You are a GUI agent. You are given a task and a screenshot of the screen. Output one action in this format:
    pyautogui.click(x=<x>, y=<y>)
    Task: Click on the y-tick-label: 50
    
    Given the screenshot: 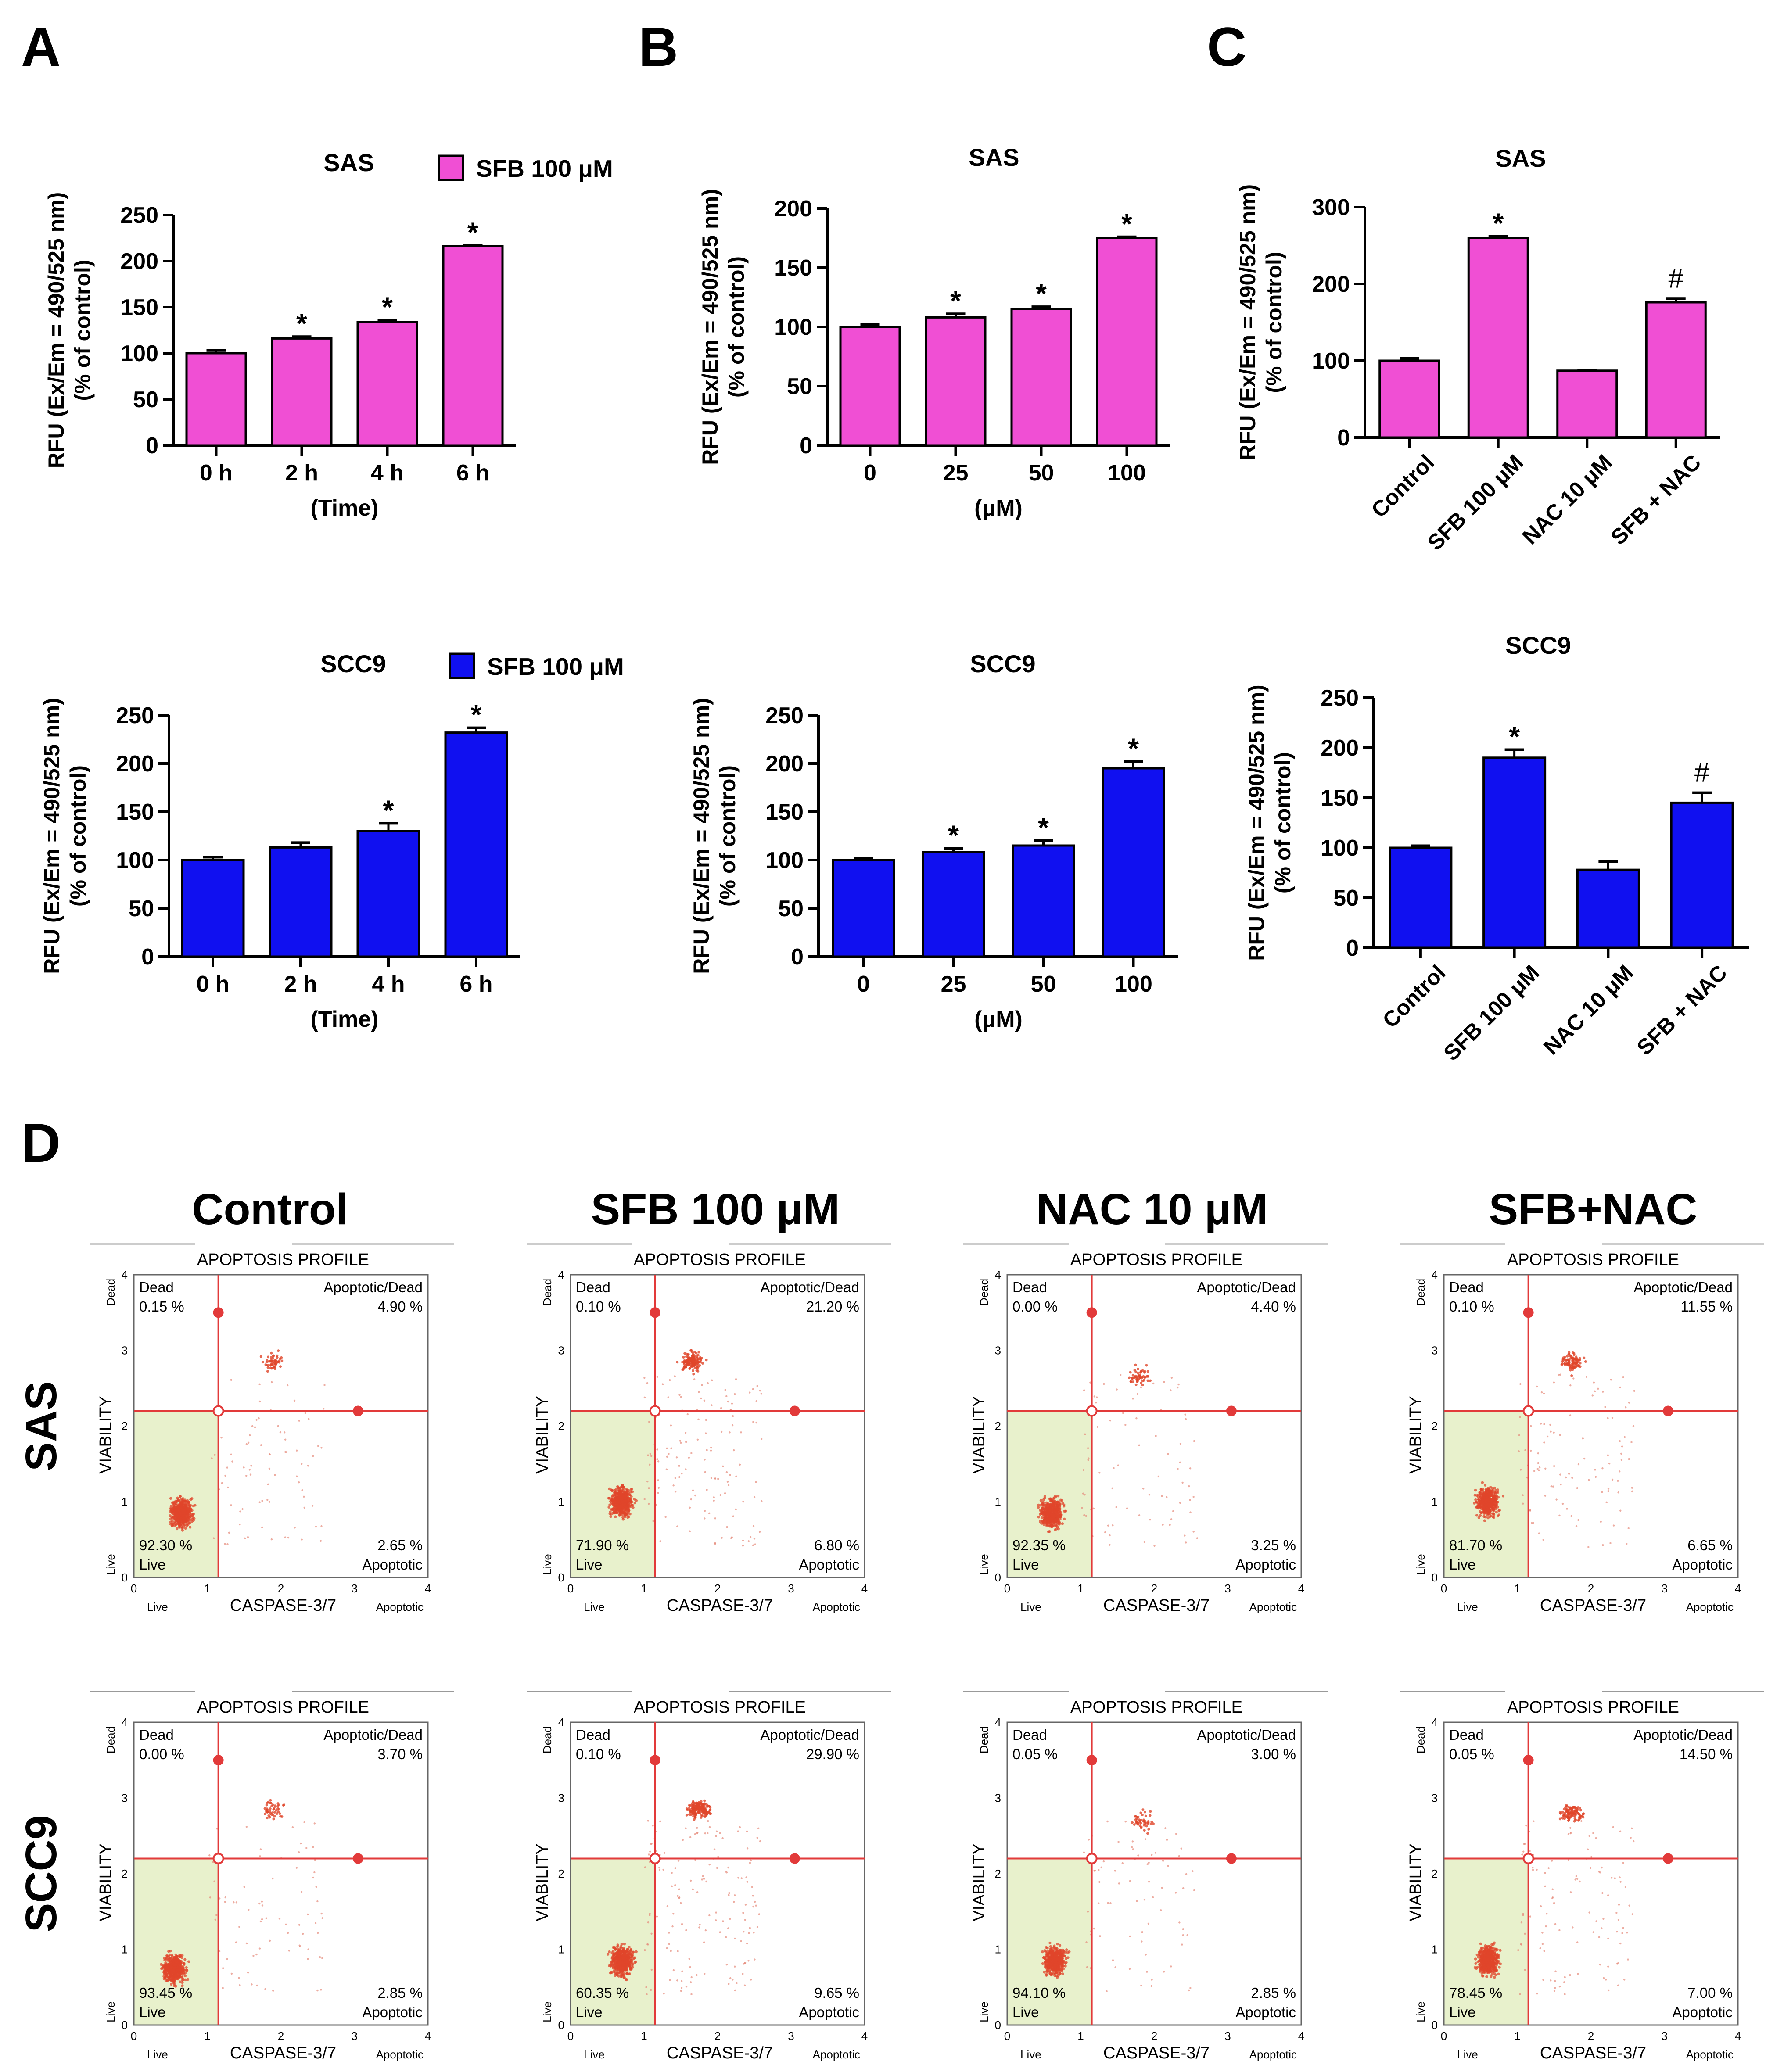 What is the action you would take?
    pyautogui.click(x=799, y=387)
    